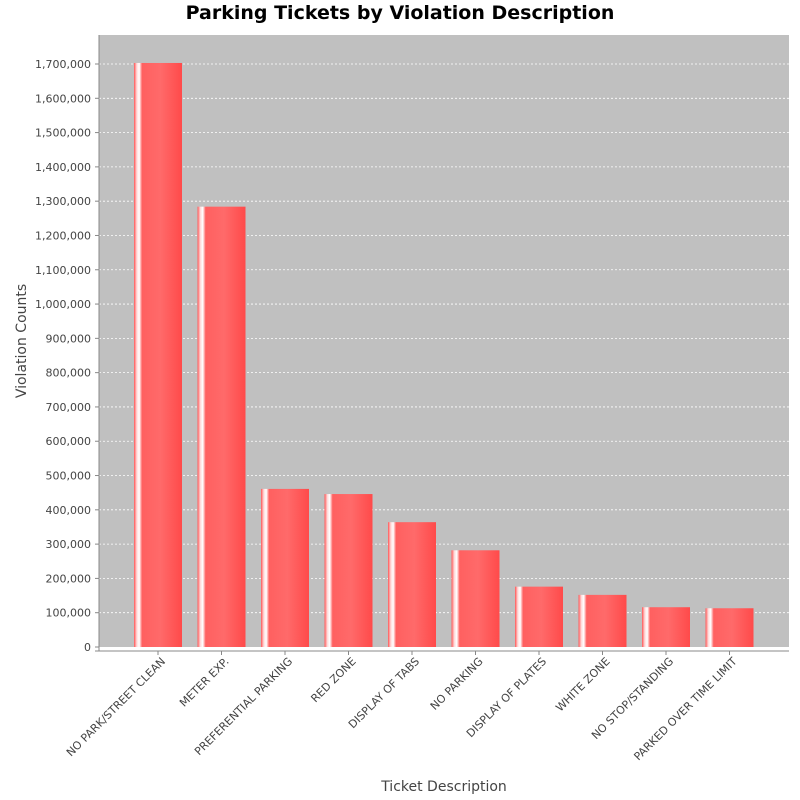 The image size is (800, 800). Describe the element at coordinates (685, 709) in the screenshot. I see `x-tick-label: PARKED OVER TIME LIMIT` at that location.